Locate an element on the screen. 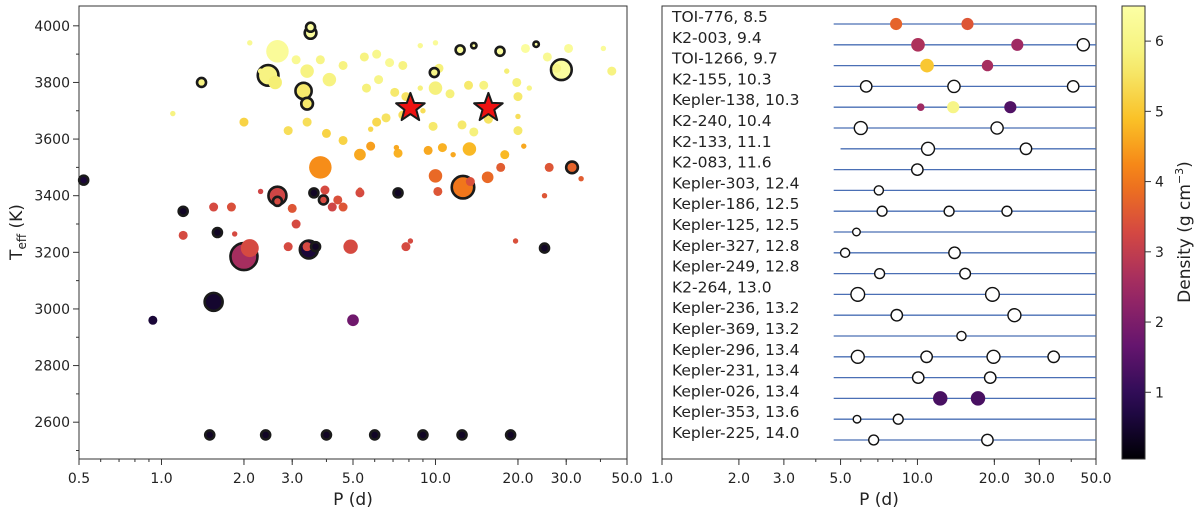 The width and height of the screenshot is (1200, 517). system-row: Kepler-327, 12.8 is located at coordinates (884, 248).